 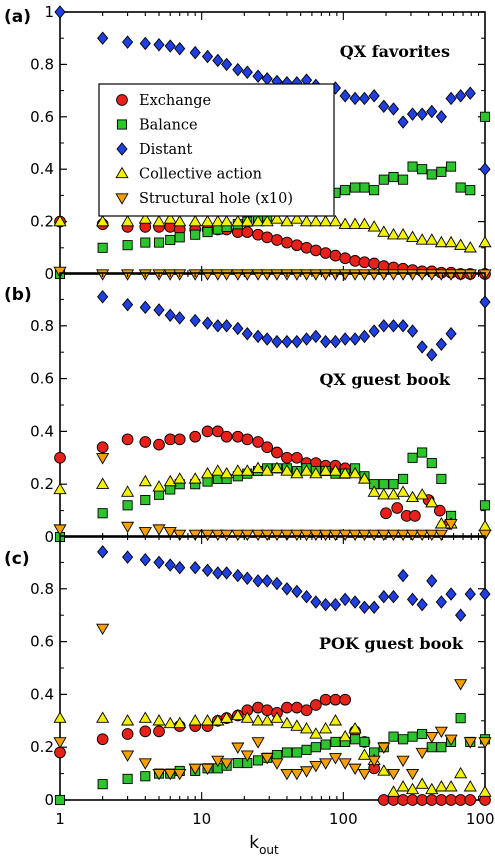 What do you see at coordinates (254, 843) in the screenshot?
I see `x-axis-label-main: k` at bounding box center [254, 843].